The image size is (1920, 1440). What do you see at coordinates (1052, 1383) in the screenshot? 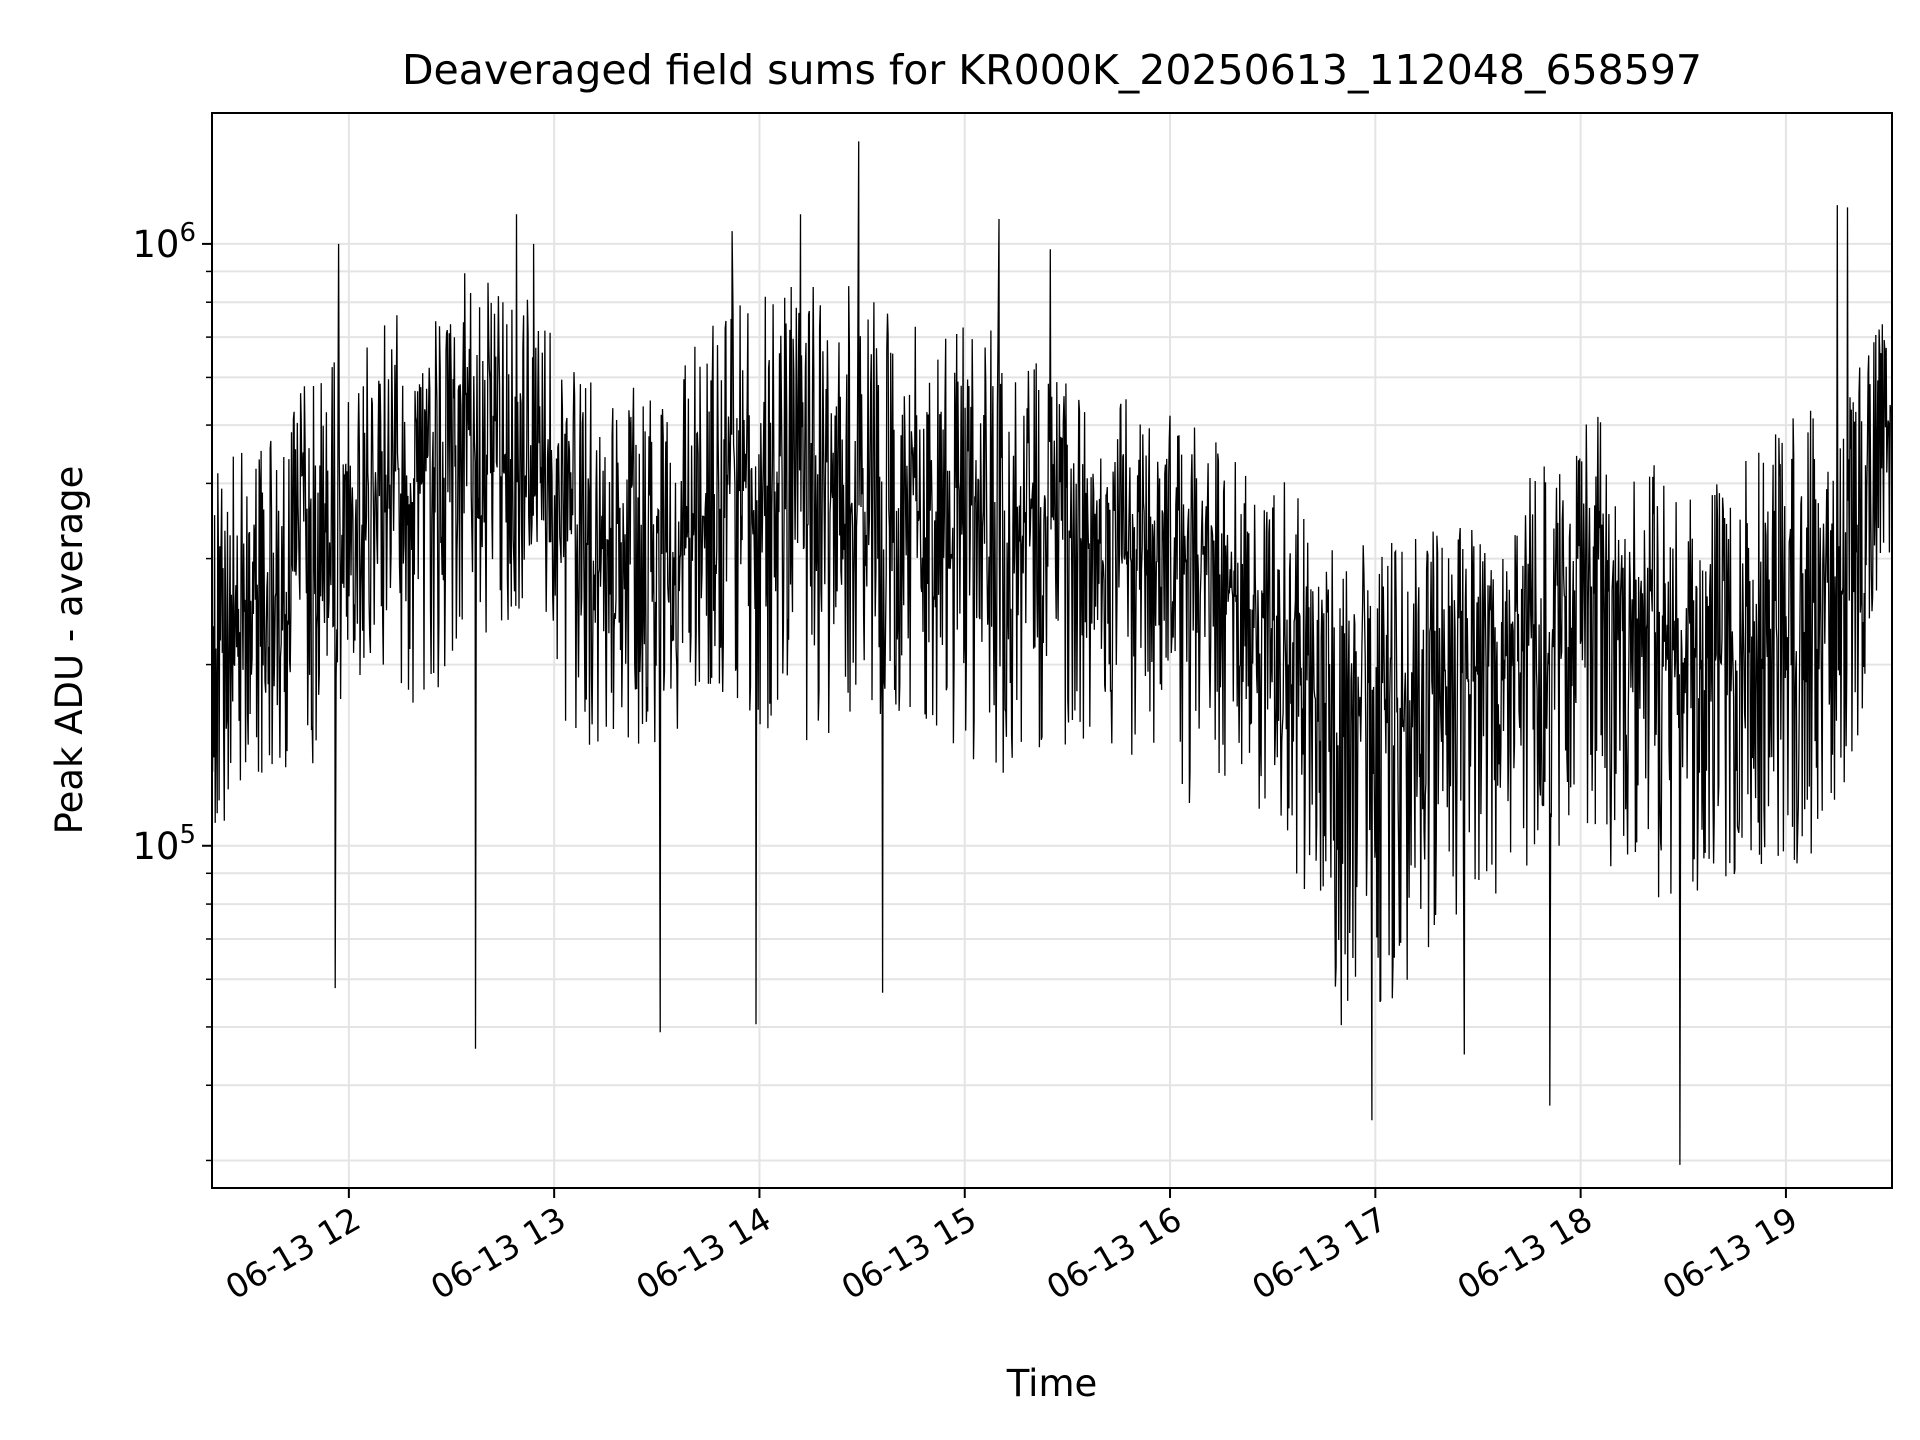
I see `x-axis-label: Time` at bounding box center [1052, 1383].